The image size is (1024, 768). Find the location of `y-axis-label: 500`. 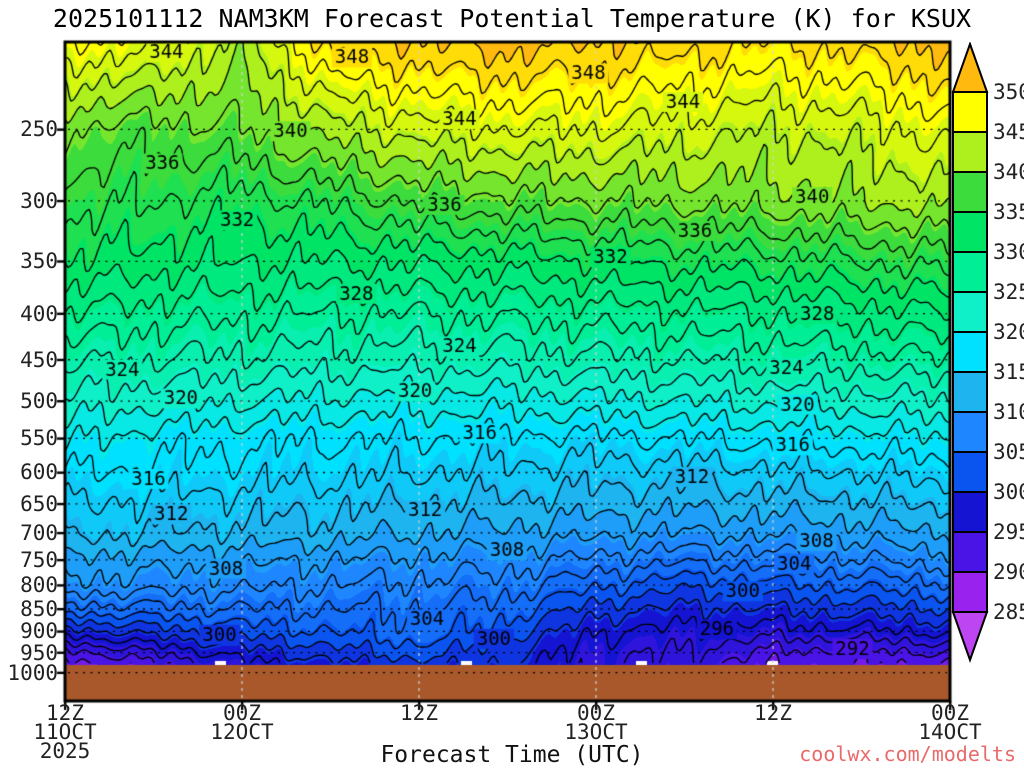

y-axis-label: 500 is located at coordinates (39, 401).